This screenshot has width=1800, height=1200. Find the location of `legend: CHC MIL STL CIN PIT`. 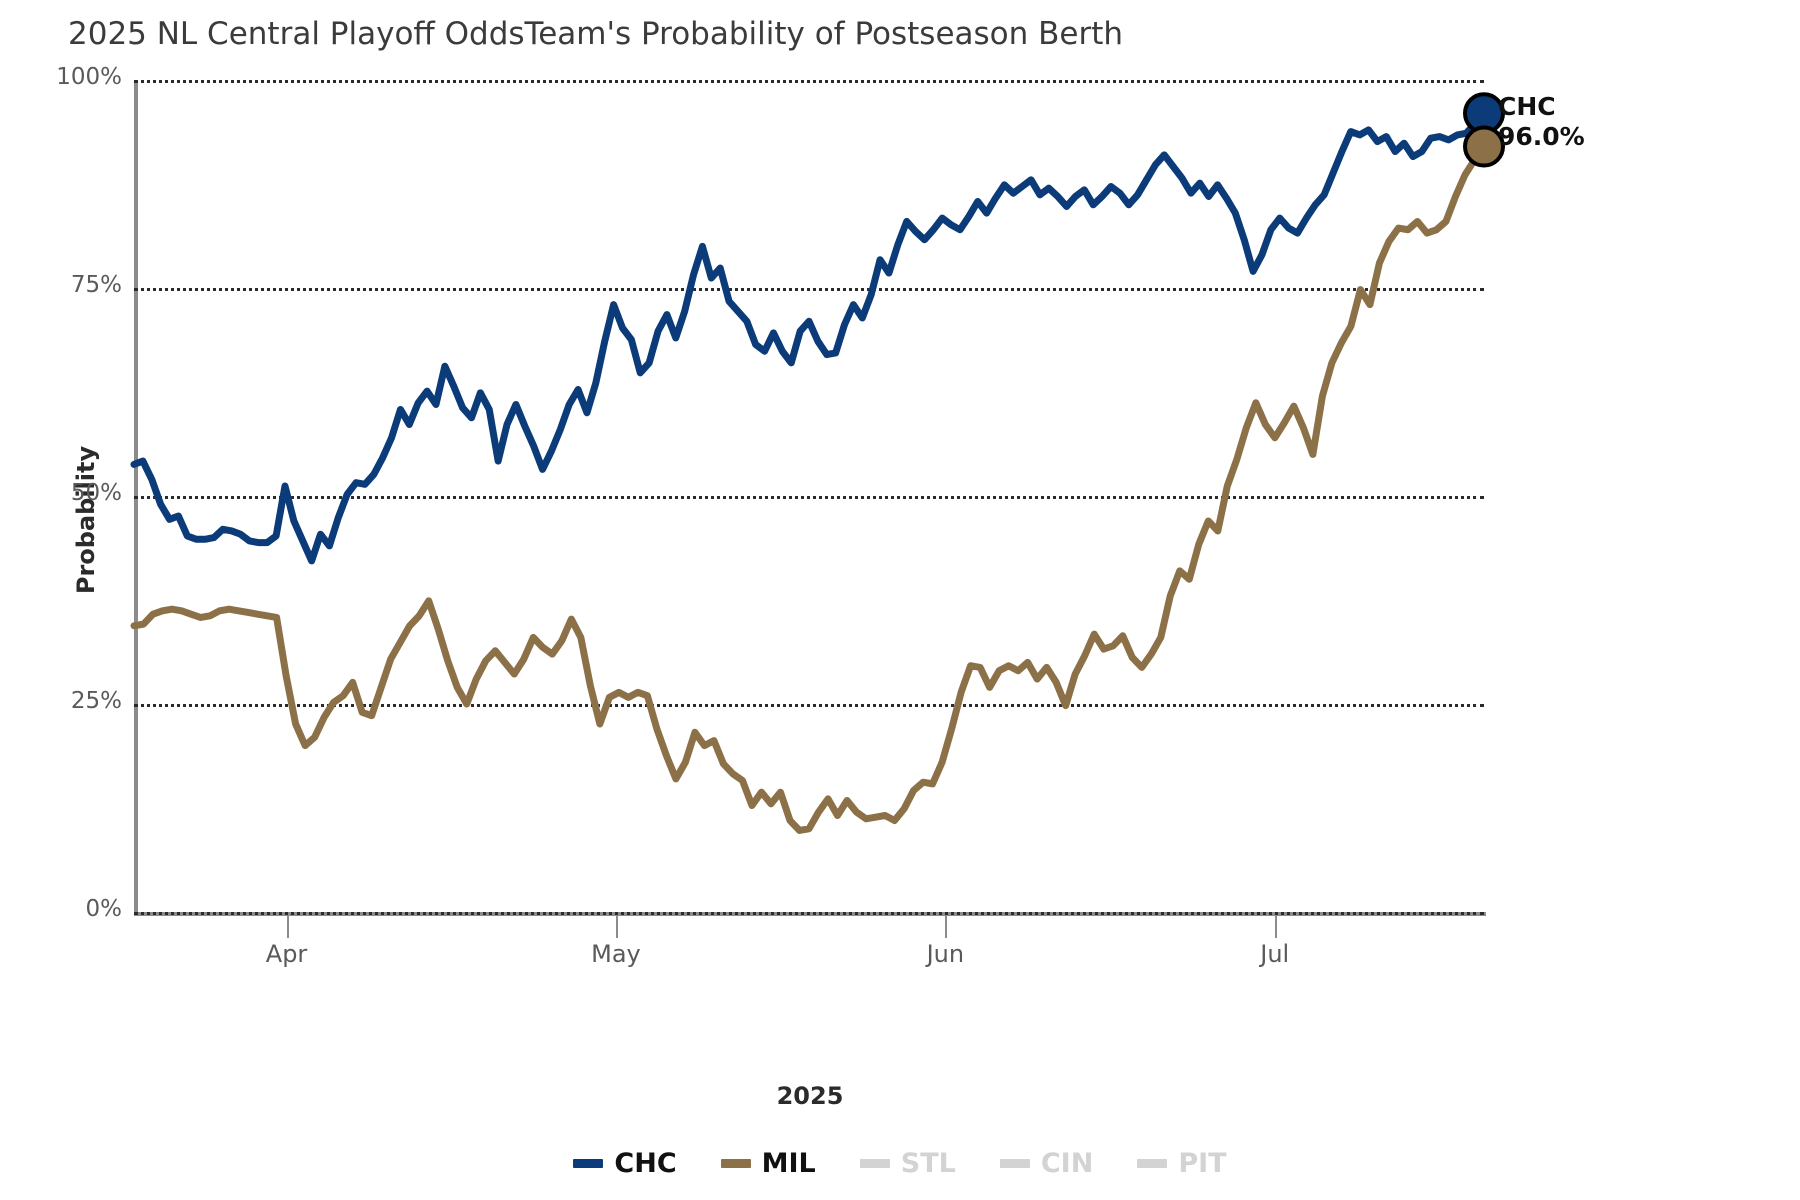

legend: CHC MIL STL CIN PIT is located at coordinates (900, 1163).